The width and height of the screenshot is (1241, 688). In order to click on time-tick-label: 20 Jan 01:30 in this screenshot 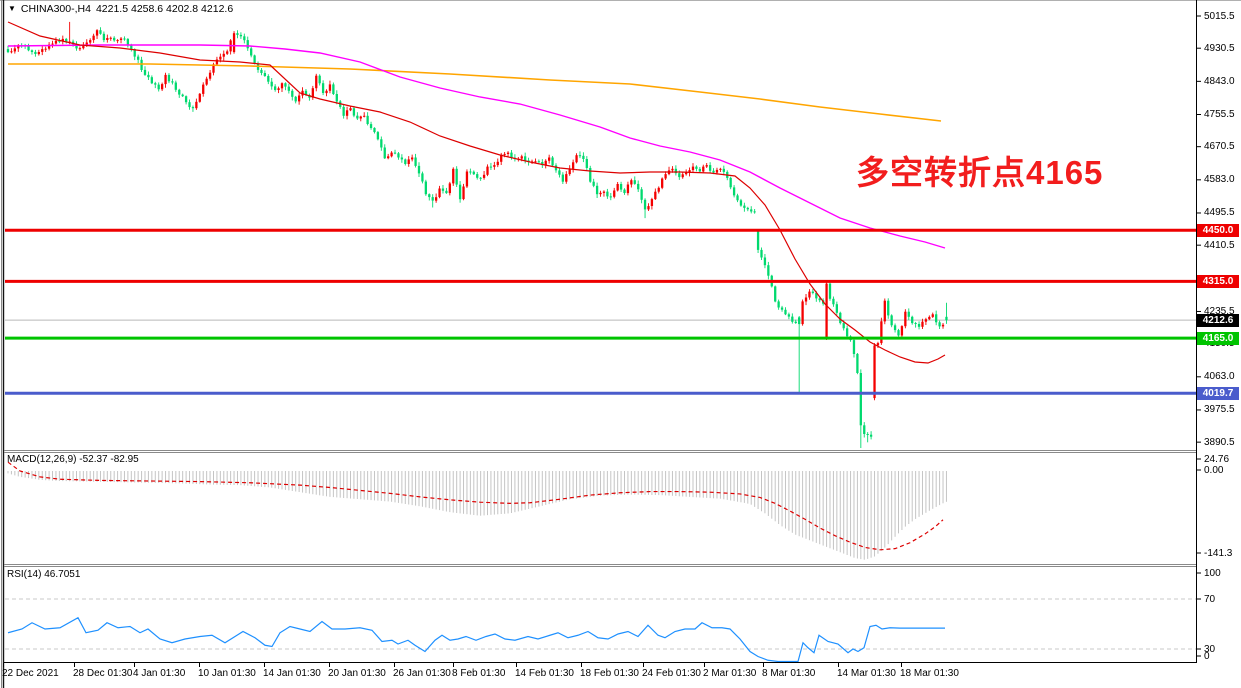, I will do `click(357, 673)`.